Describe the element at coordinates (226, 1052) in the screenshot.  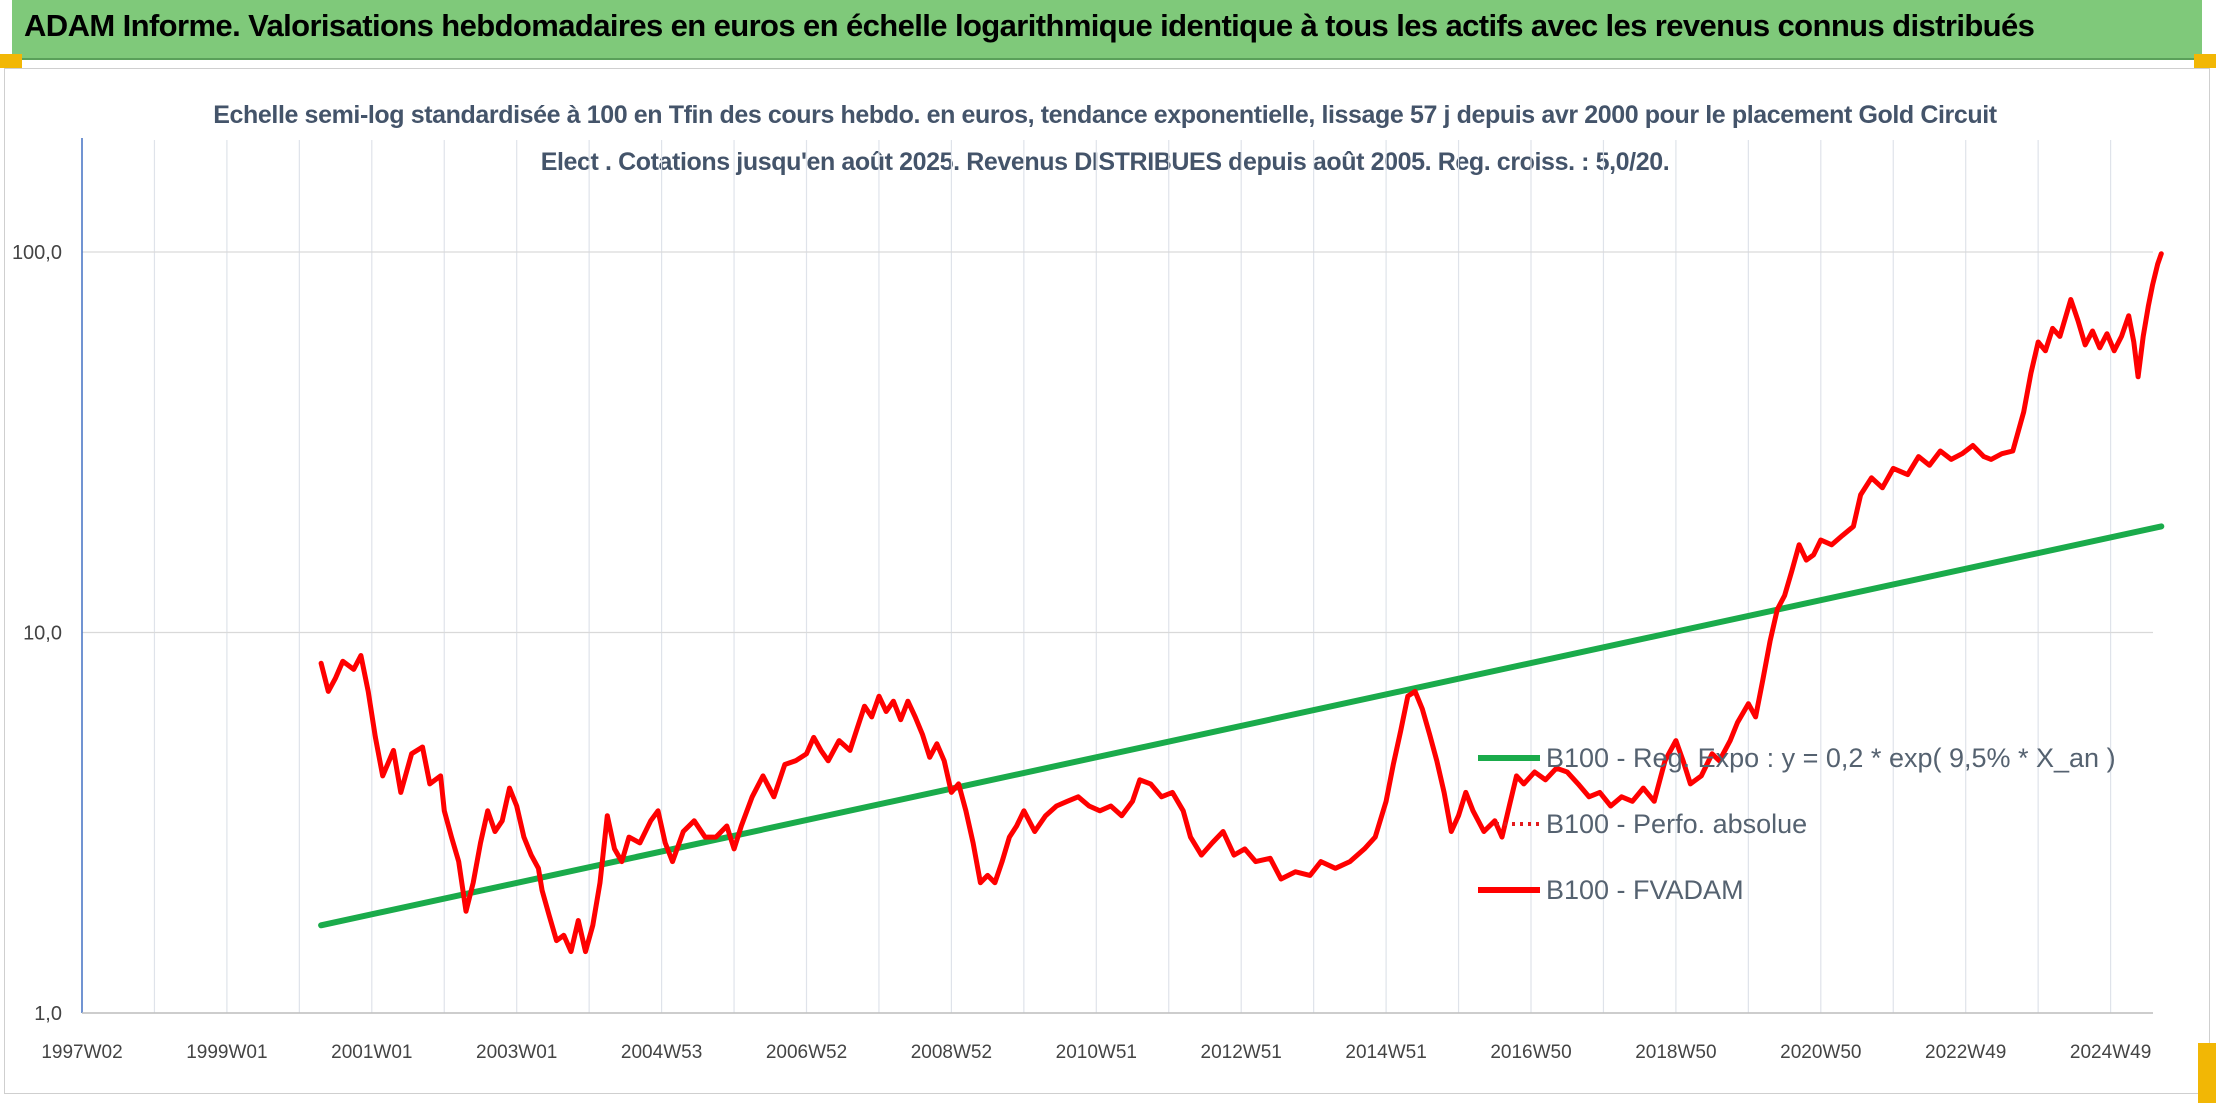
I see `x-tick-label: 1999W01` at that location.